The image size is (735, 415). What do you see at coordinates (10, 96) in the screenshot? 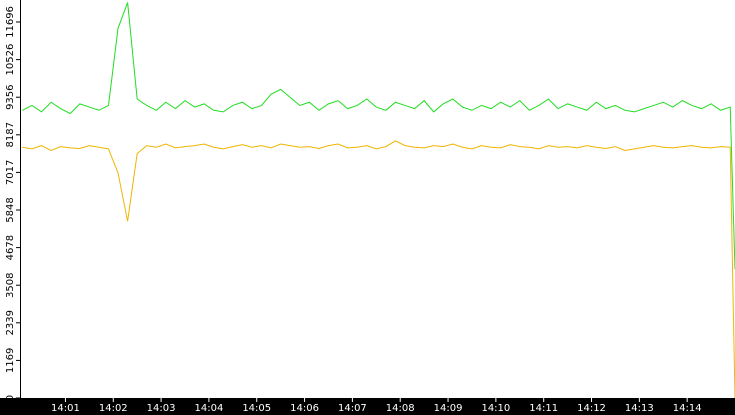
I see `y-tick-label: 9356` at bounding box center [10, 96].